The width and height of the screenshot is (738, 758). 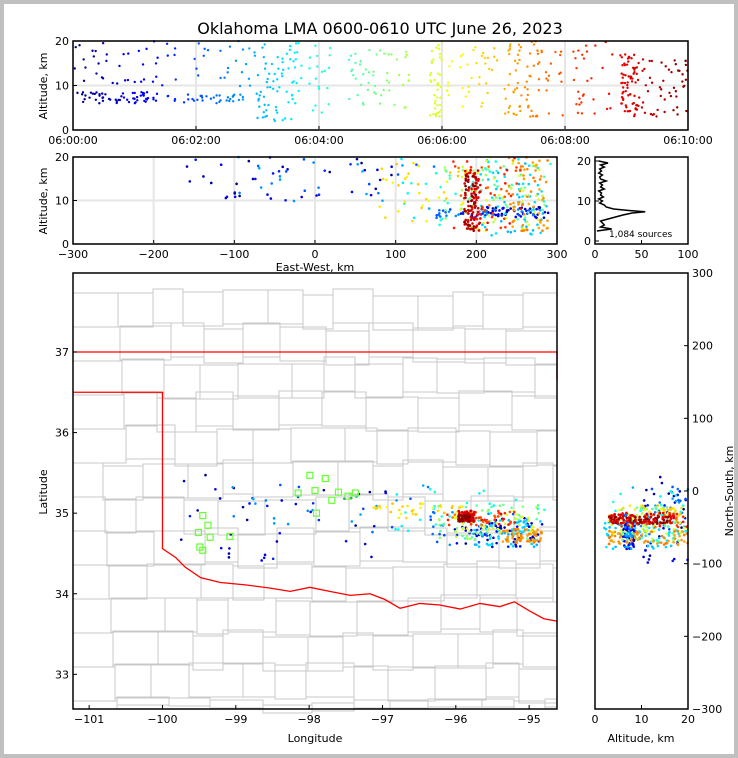 I want to click on x-tick-label: 06:08:00, so click(x=564, y=140).